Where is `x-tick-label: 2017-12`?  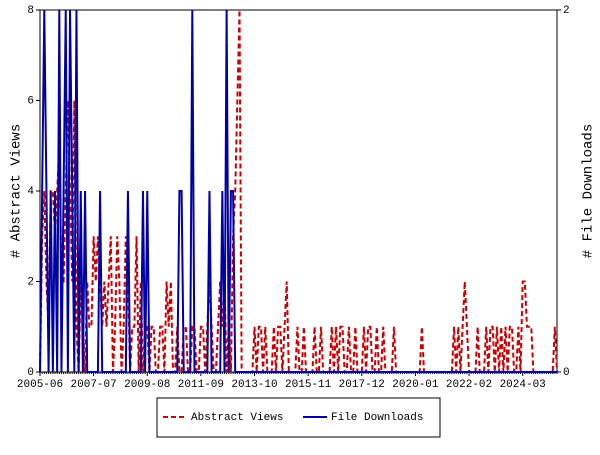 x-tick-label: 2017-12 is located at coordinates (362, 385).